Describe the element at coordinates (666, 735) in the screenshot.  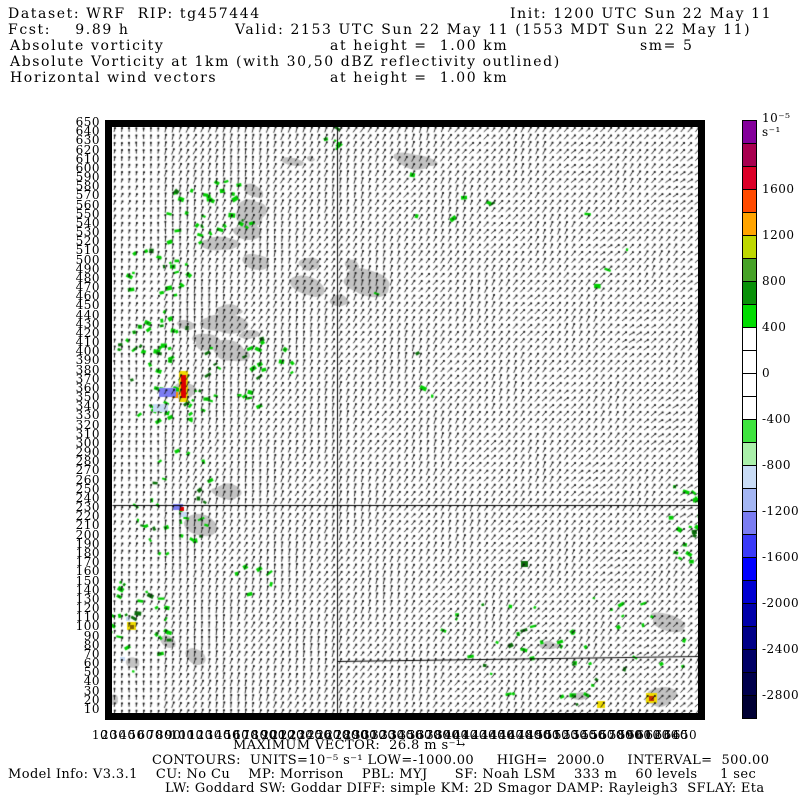
I see `x-axis-tick-label: 630` at that location.